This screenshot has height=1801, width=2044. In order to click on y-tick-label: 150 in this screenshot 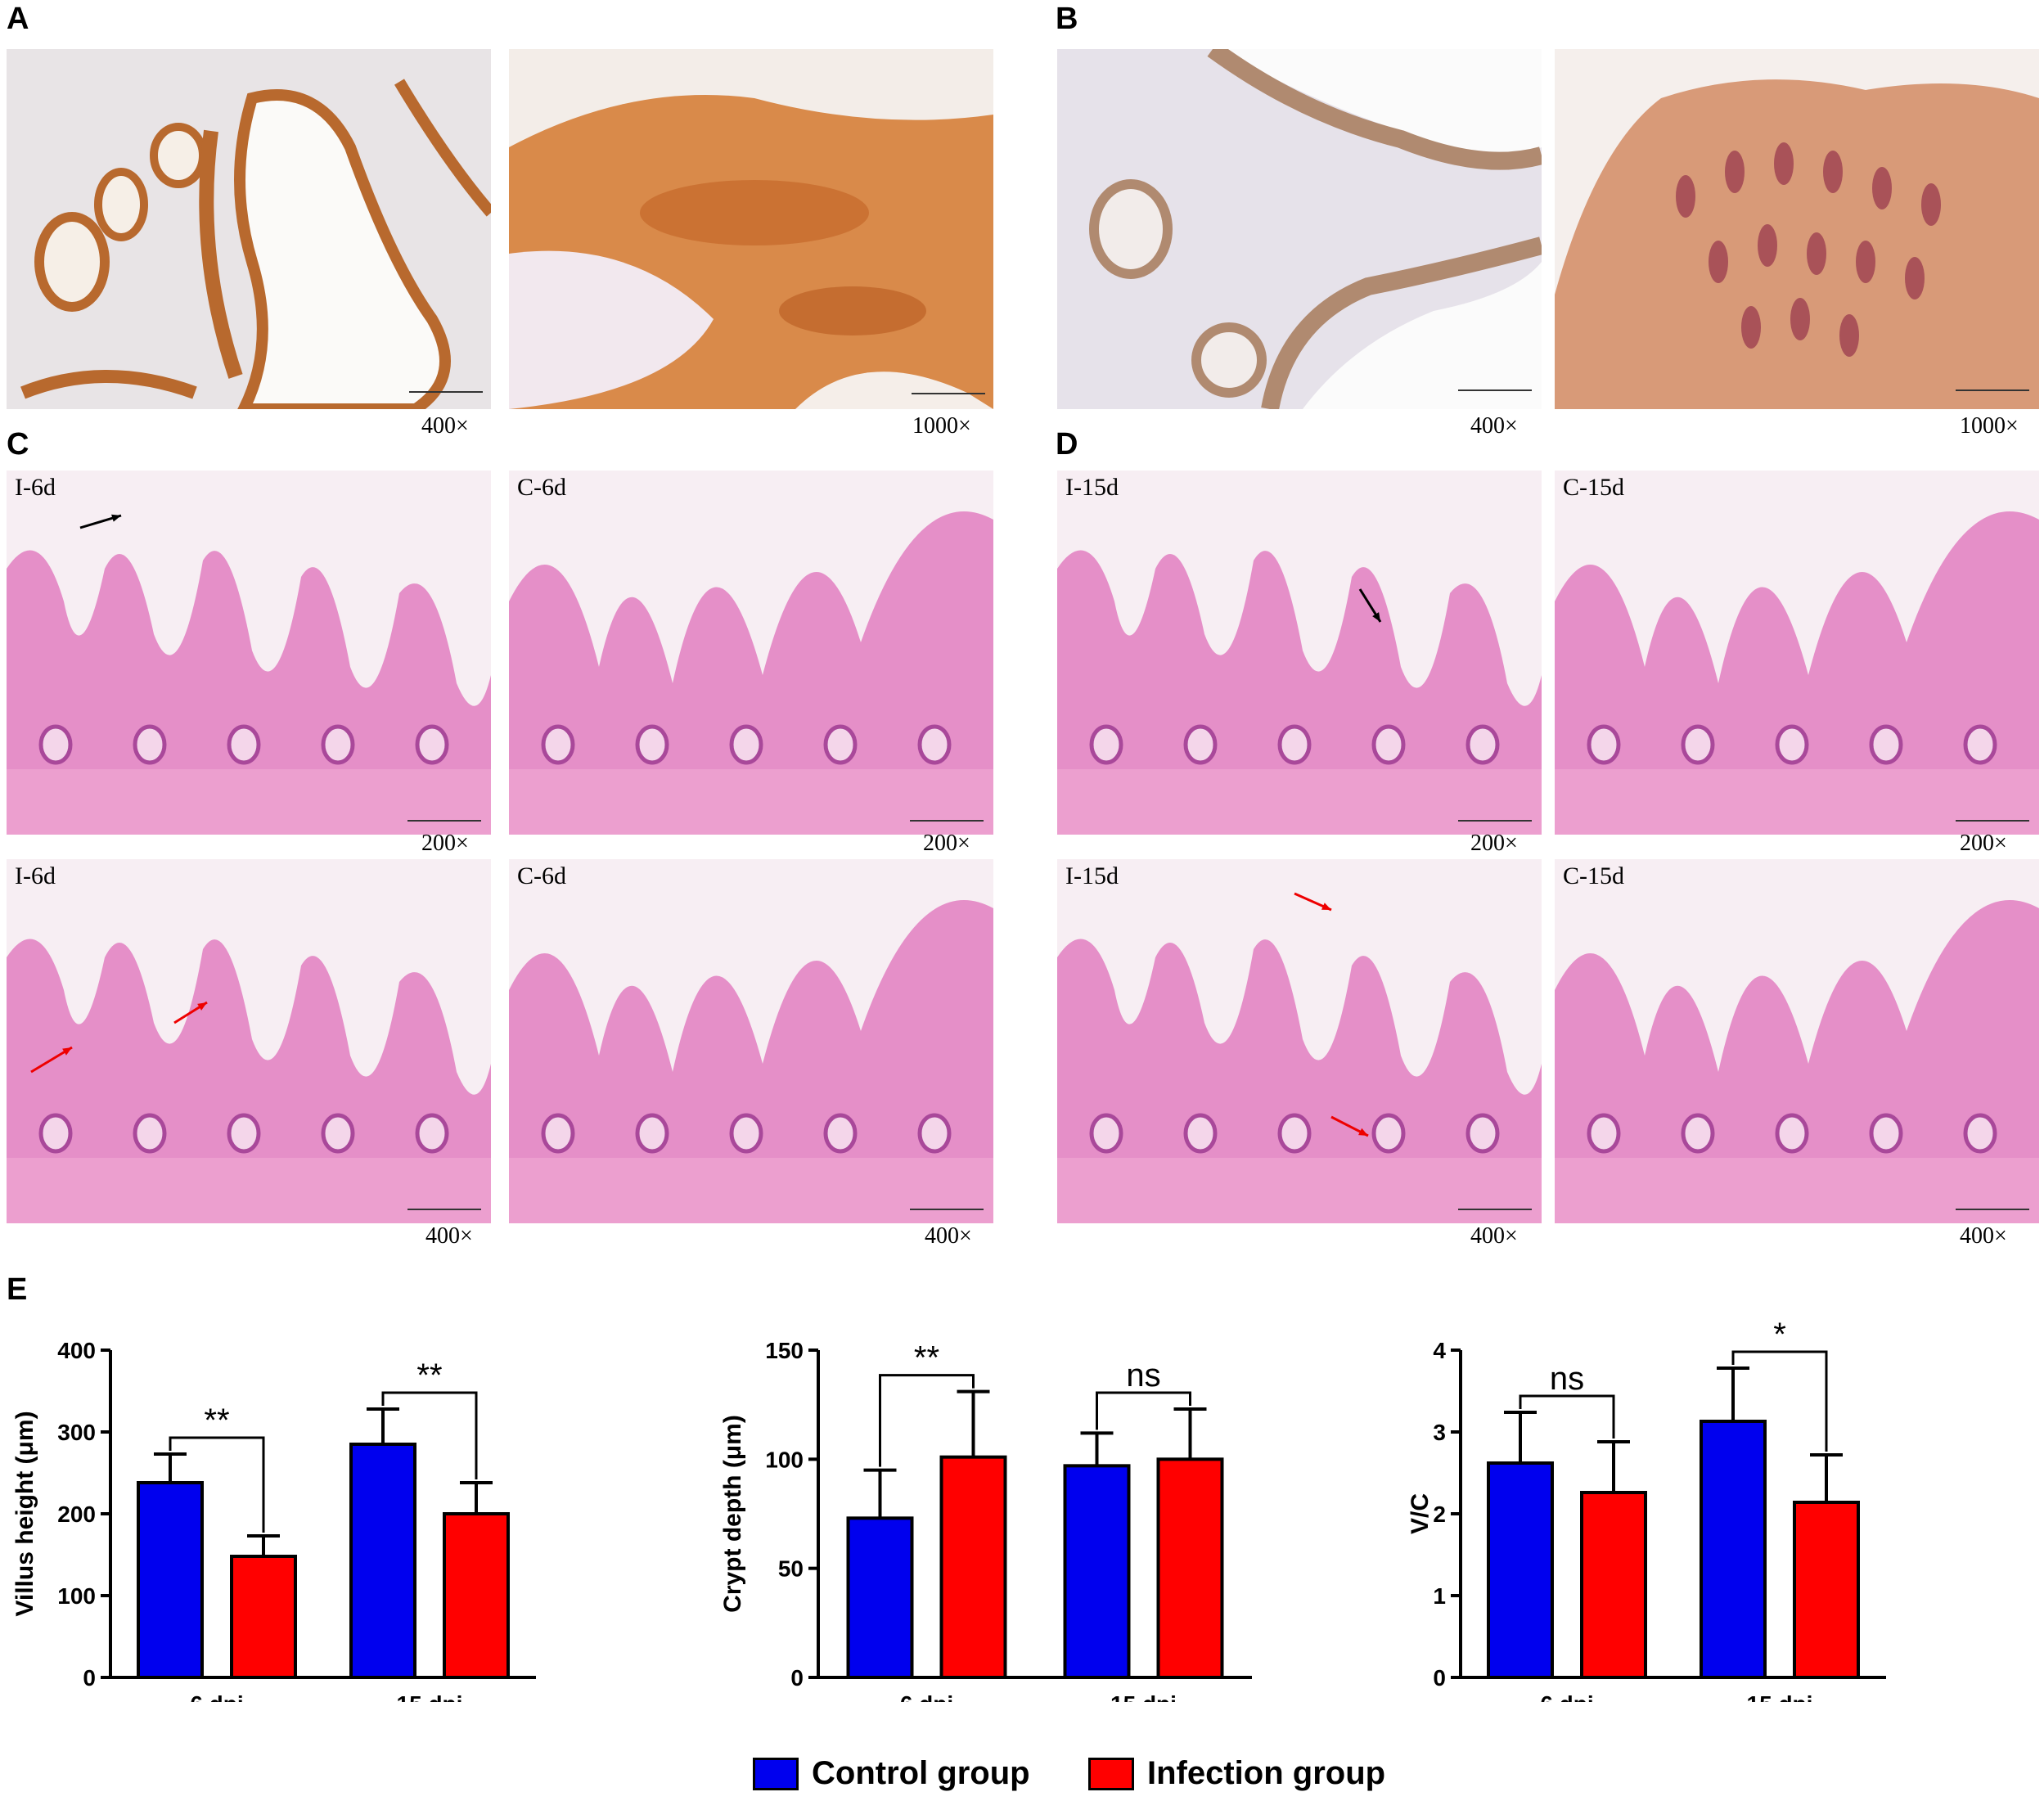, I will do `click(784, 1350)`.